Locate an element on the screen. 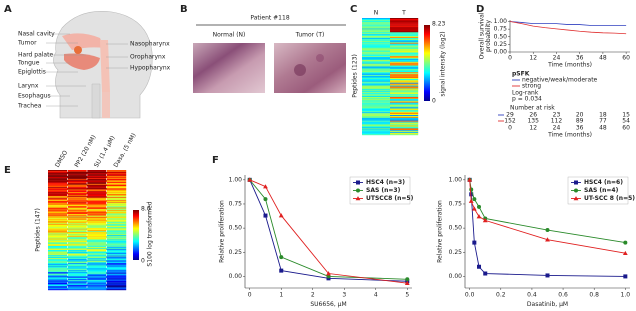 Image resolution: width=636 pixels, height=311 pixels. anatomy-illustration is located at coordinates (103, 65).